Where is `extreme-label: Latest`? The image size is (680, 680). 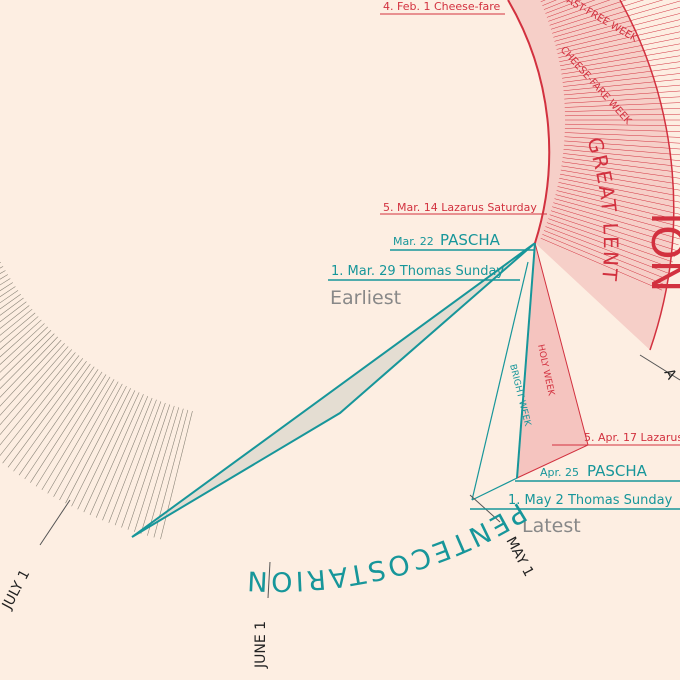
extreme-label: Latest is located at coordinates (551, 526).